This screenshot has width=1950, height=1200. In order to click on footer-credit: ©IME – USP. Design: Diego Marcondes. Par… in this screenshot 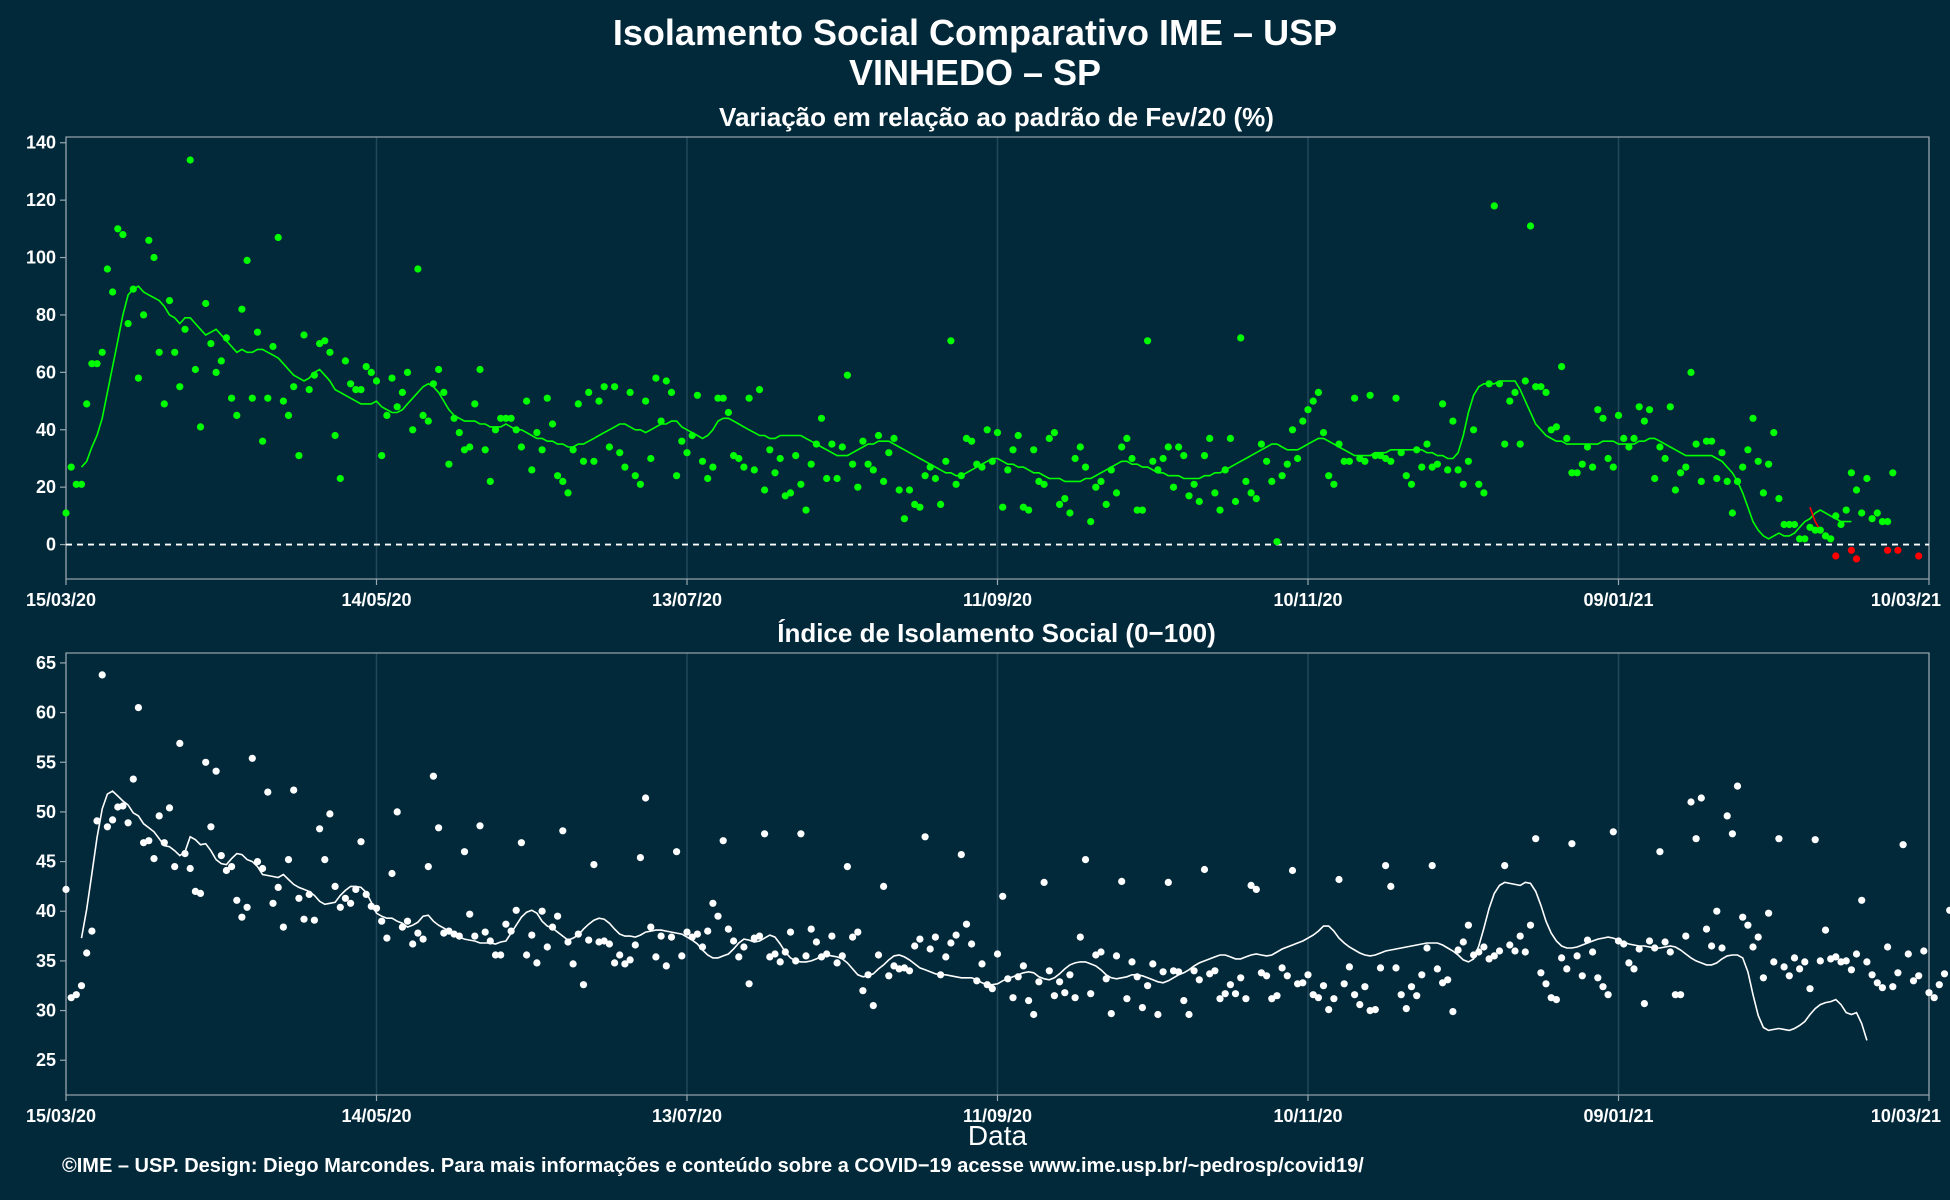, I will do `click(713, 1166)`.